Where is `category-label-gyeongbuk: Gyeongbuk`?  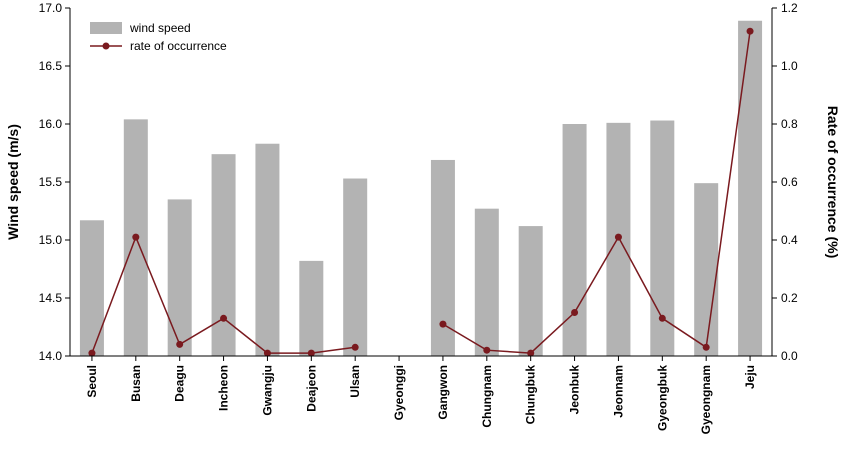
category-label-gyeongbuk: Gyeongbuk is located at coordinates (662, 398).